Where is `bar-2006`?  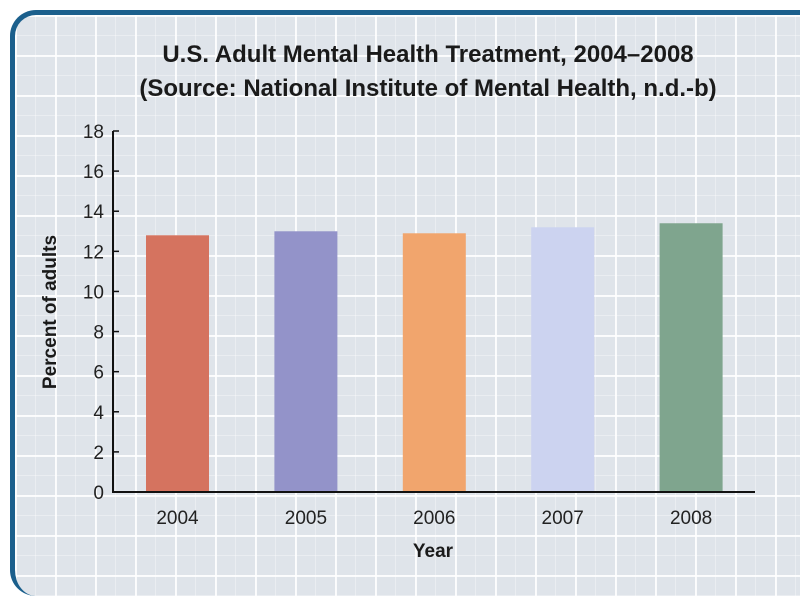
bar-2006 is located at coordinates (434, 363).